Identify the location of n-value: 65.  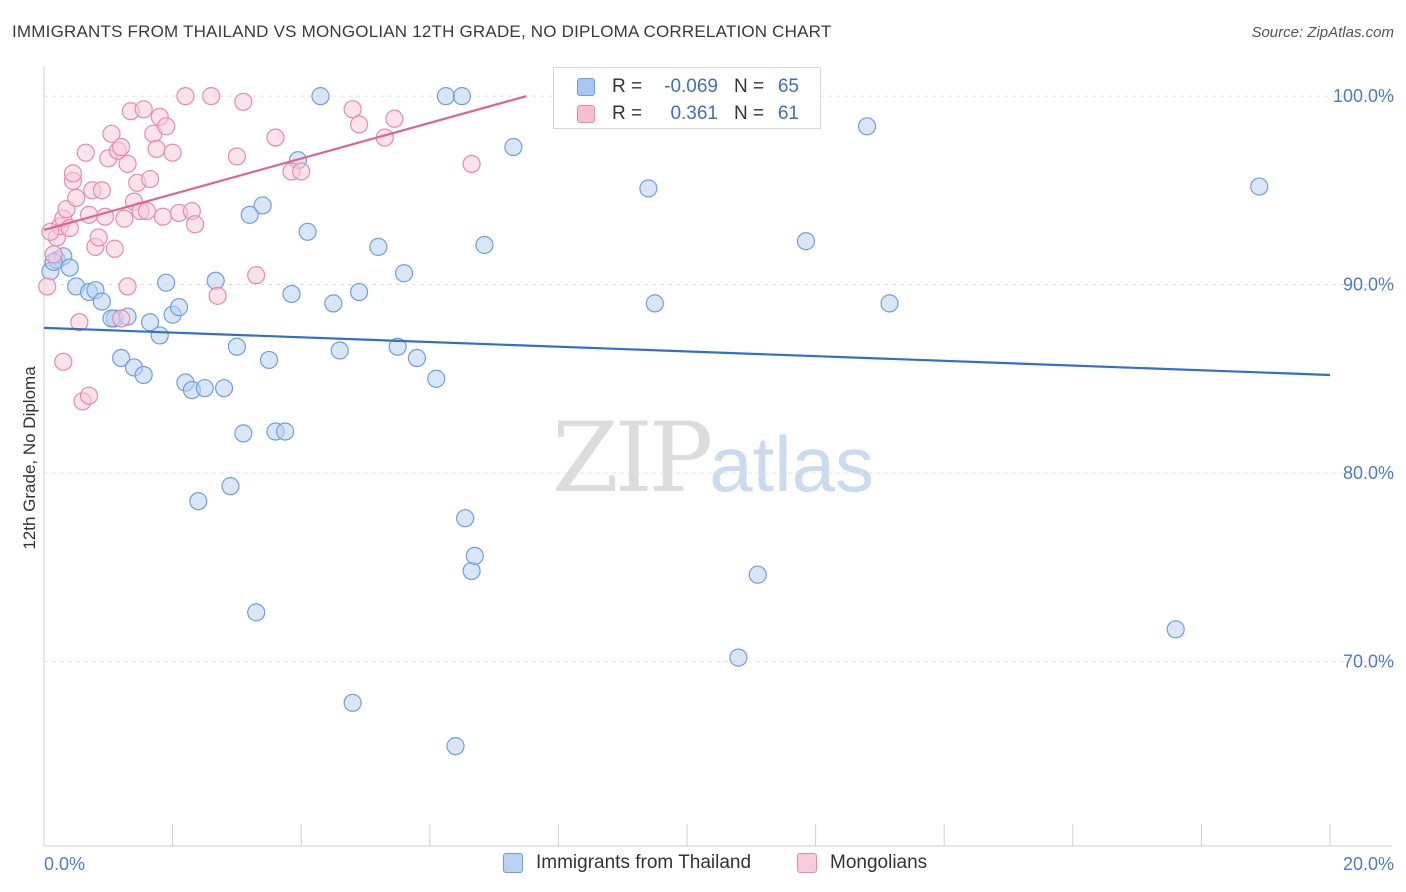
(788, 86).